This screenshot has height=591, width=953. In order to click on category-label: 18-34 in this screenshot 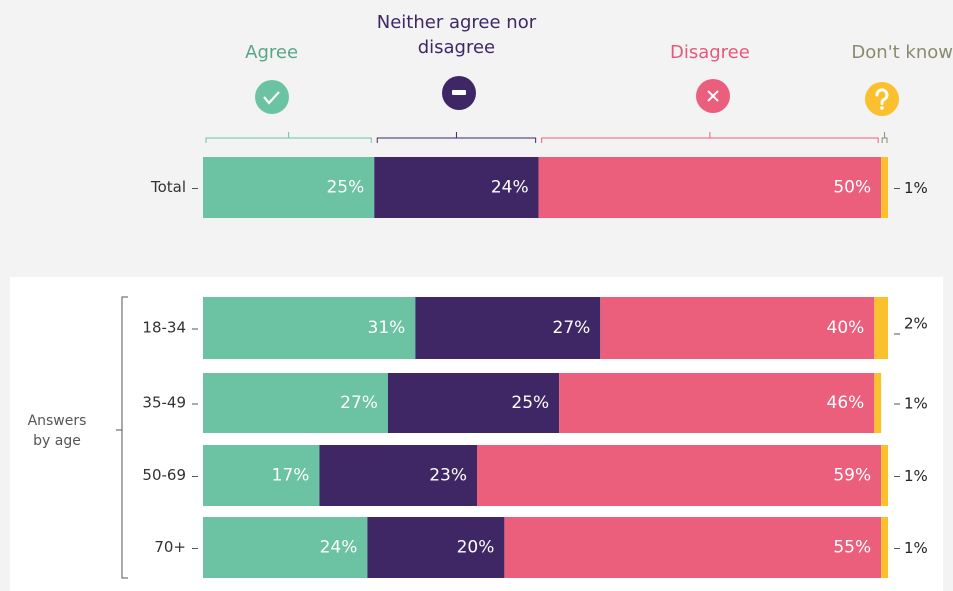, I will do `click(164, 328)`.